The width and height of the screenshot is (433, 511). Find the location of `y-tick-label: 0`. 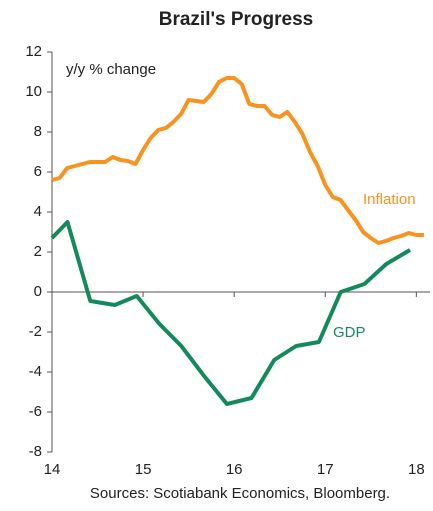

y-tick-label: 0 is located at coordinates (38, 291).